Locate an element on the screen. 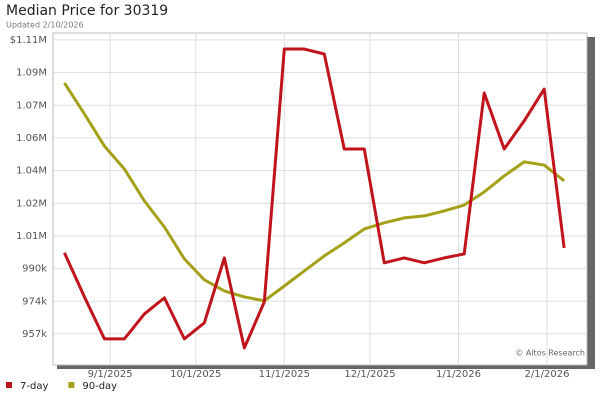  y-tick-label: 990k is located at coordinates (34, 269).